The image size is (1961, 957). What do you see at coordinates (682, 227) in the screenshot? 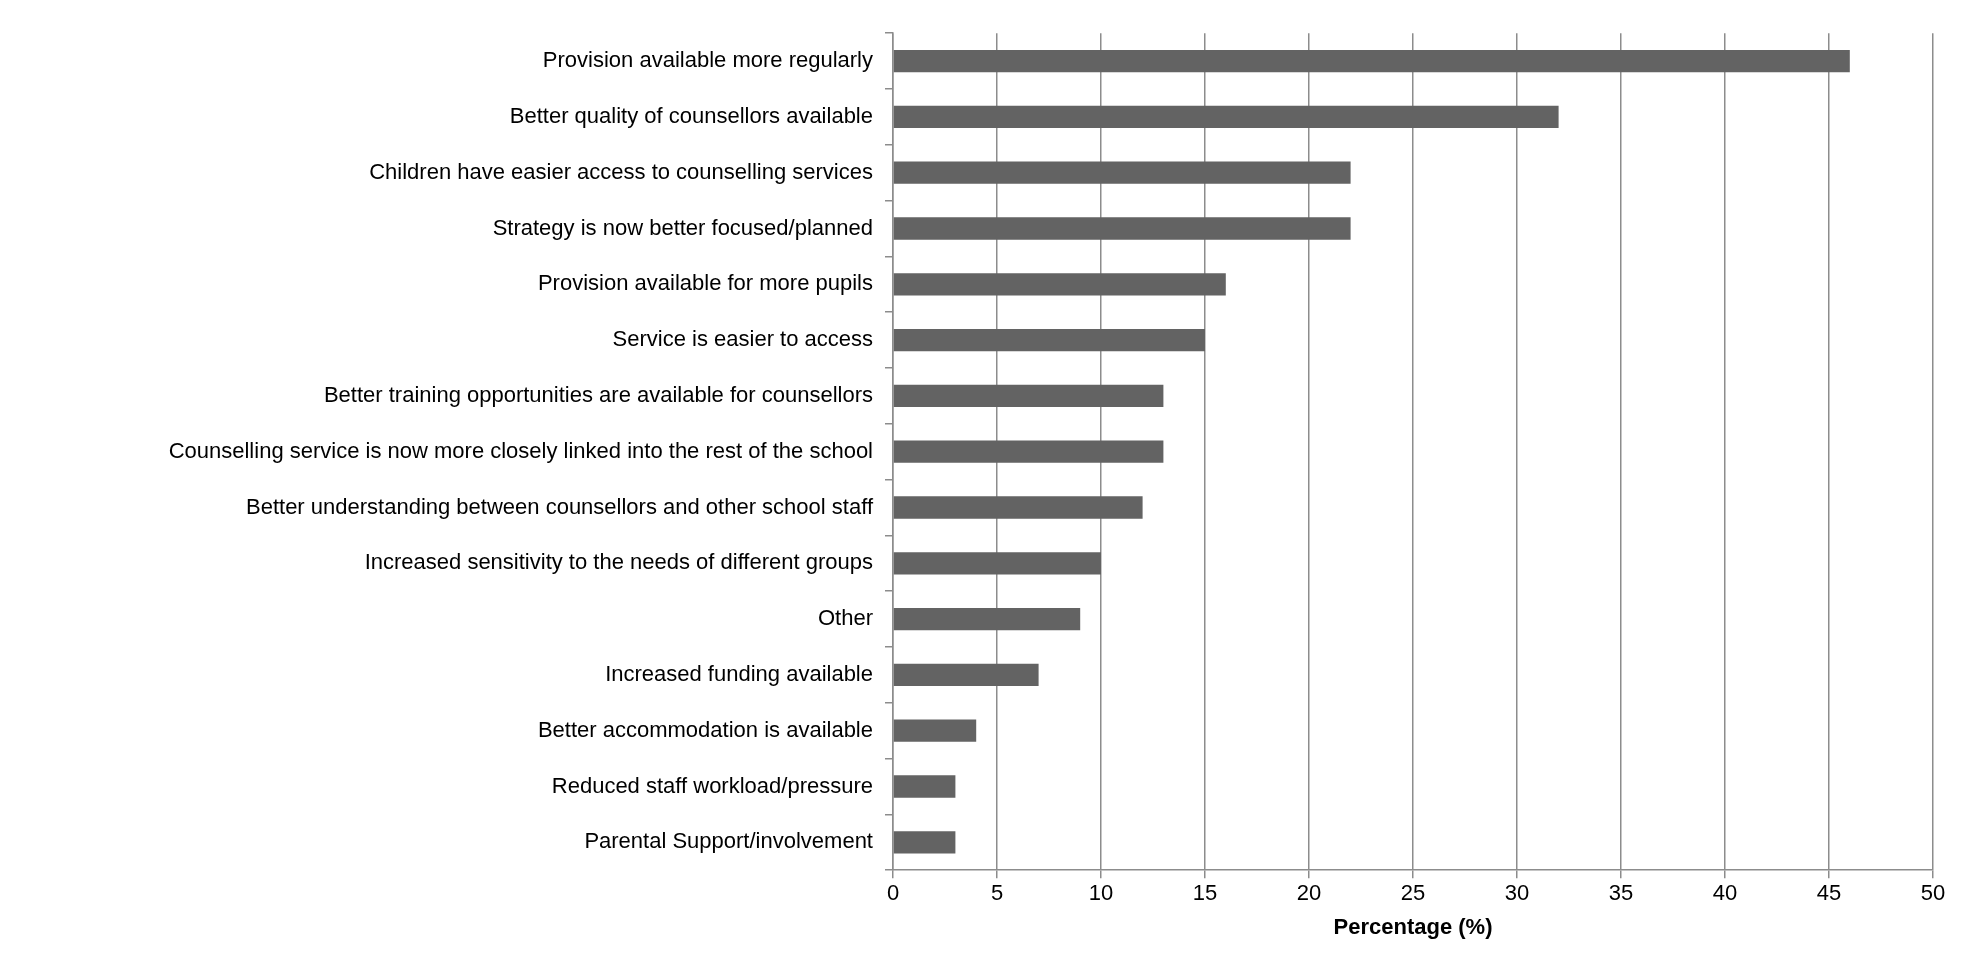
I see `y-tick-label: Strategy is now better focused/planned` at bounding box center [682, 227].